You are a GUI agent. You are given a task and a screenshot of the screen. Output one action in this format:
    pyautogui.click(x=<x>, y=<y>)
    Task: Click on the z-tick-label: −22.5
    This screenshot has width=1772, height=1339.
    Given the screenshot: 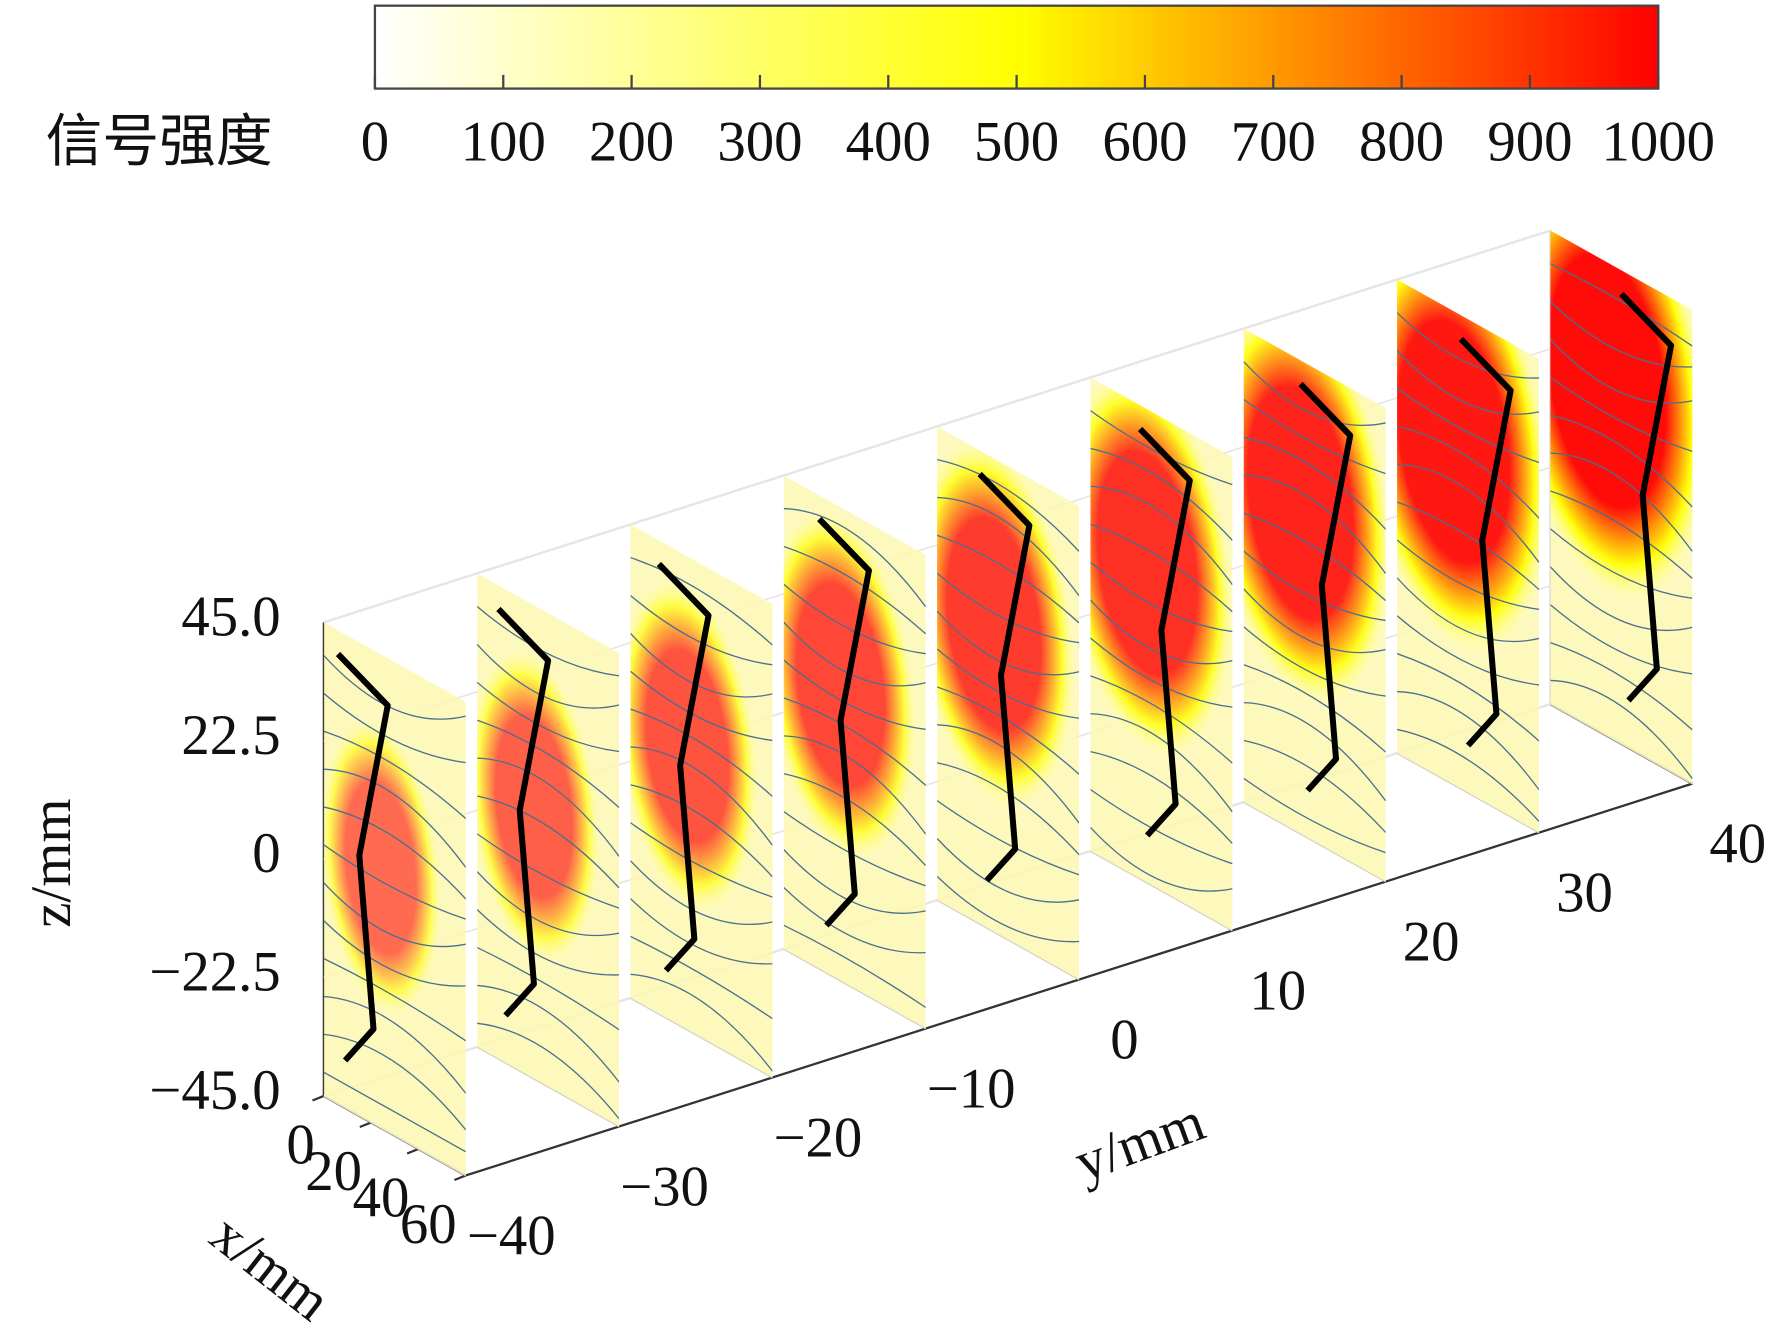 What is the action you would take?
    pyautogui.click(x=214, y=972)
    